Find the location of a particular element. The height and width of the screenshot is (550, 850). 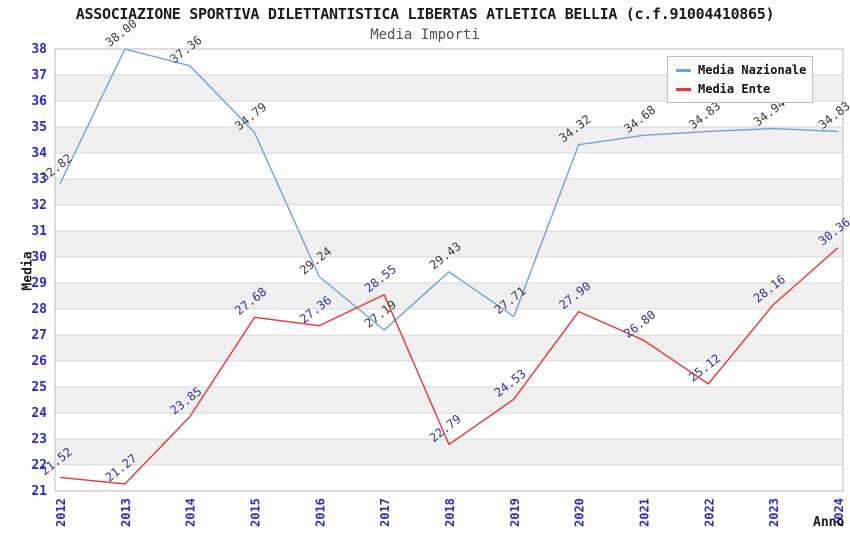

x-axis-title: Anno is located at coordinates (829, 522).